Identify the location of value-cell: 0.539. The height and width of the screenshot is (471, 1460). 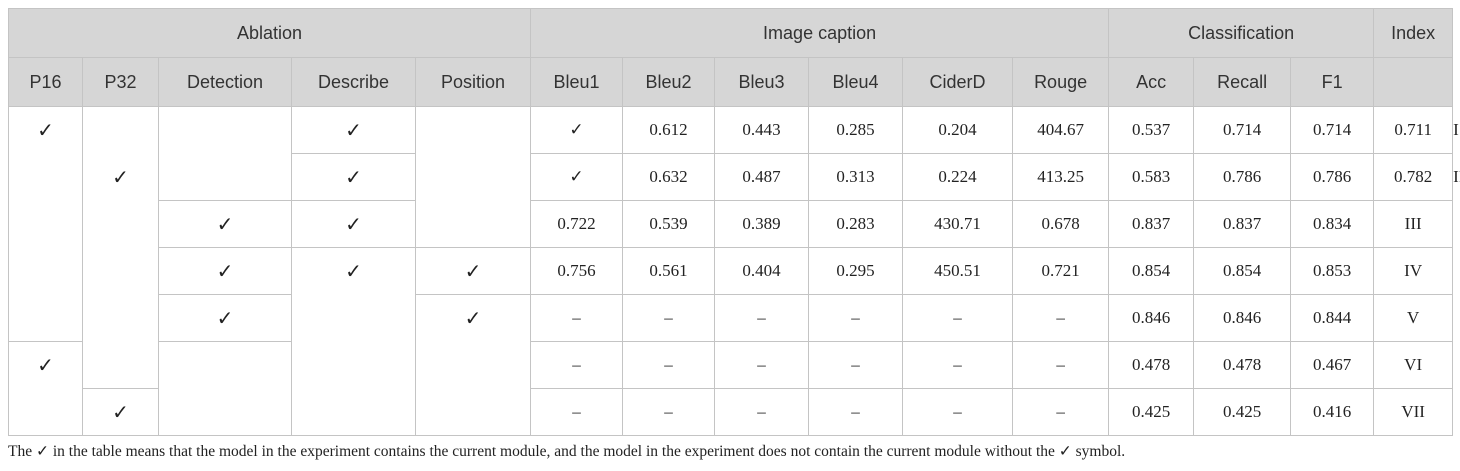
(669, 224).